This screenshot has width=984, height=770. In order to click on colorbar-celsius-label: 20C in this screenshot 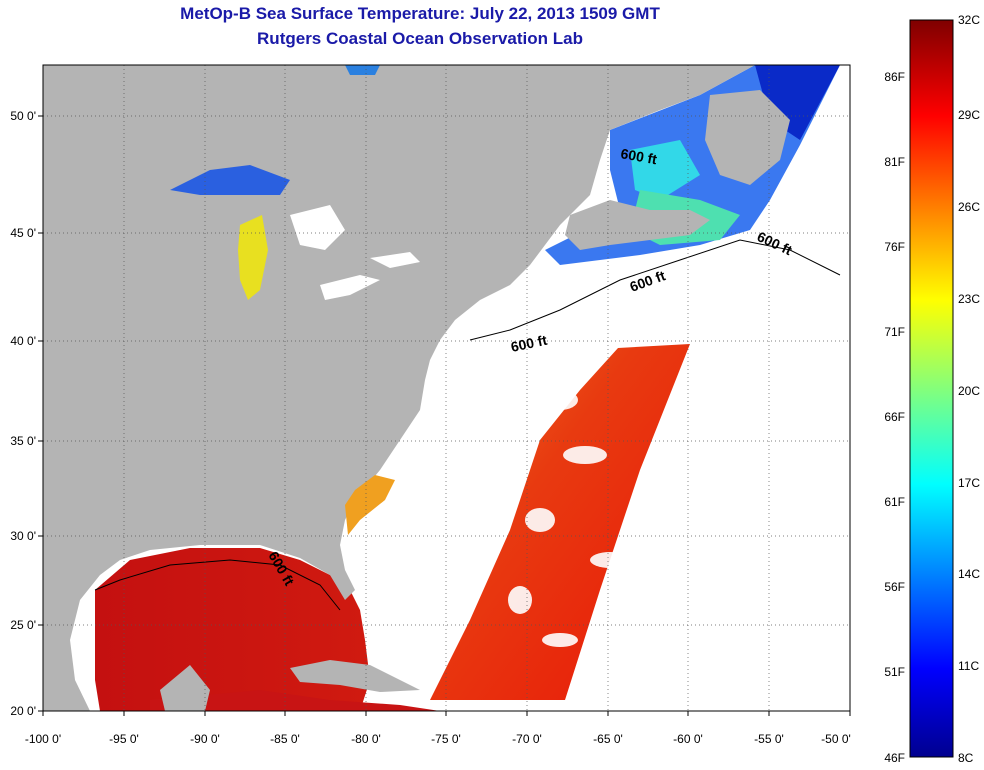, I will do `click(969, 391)`.